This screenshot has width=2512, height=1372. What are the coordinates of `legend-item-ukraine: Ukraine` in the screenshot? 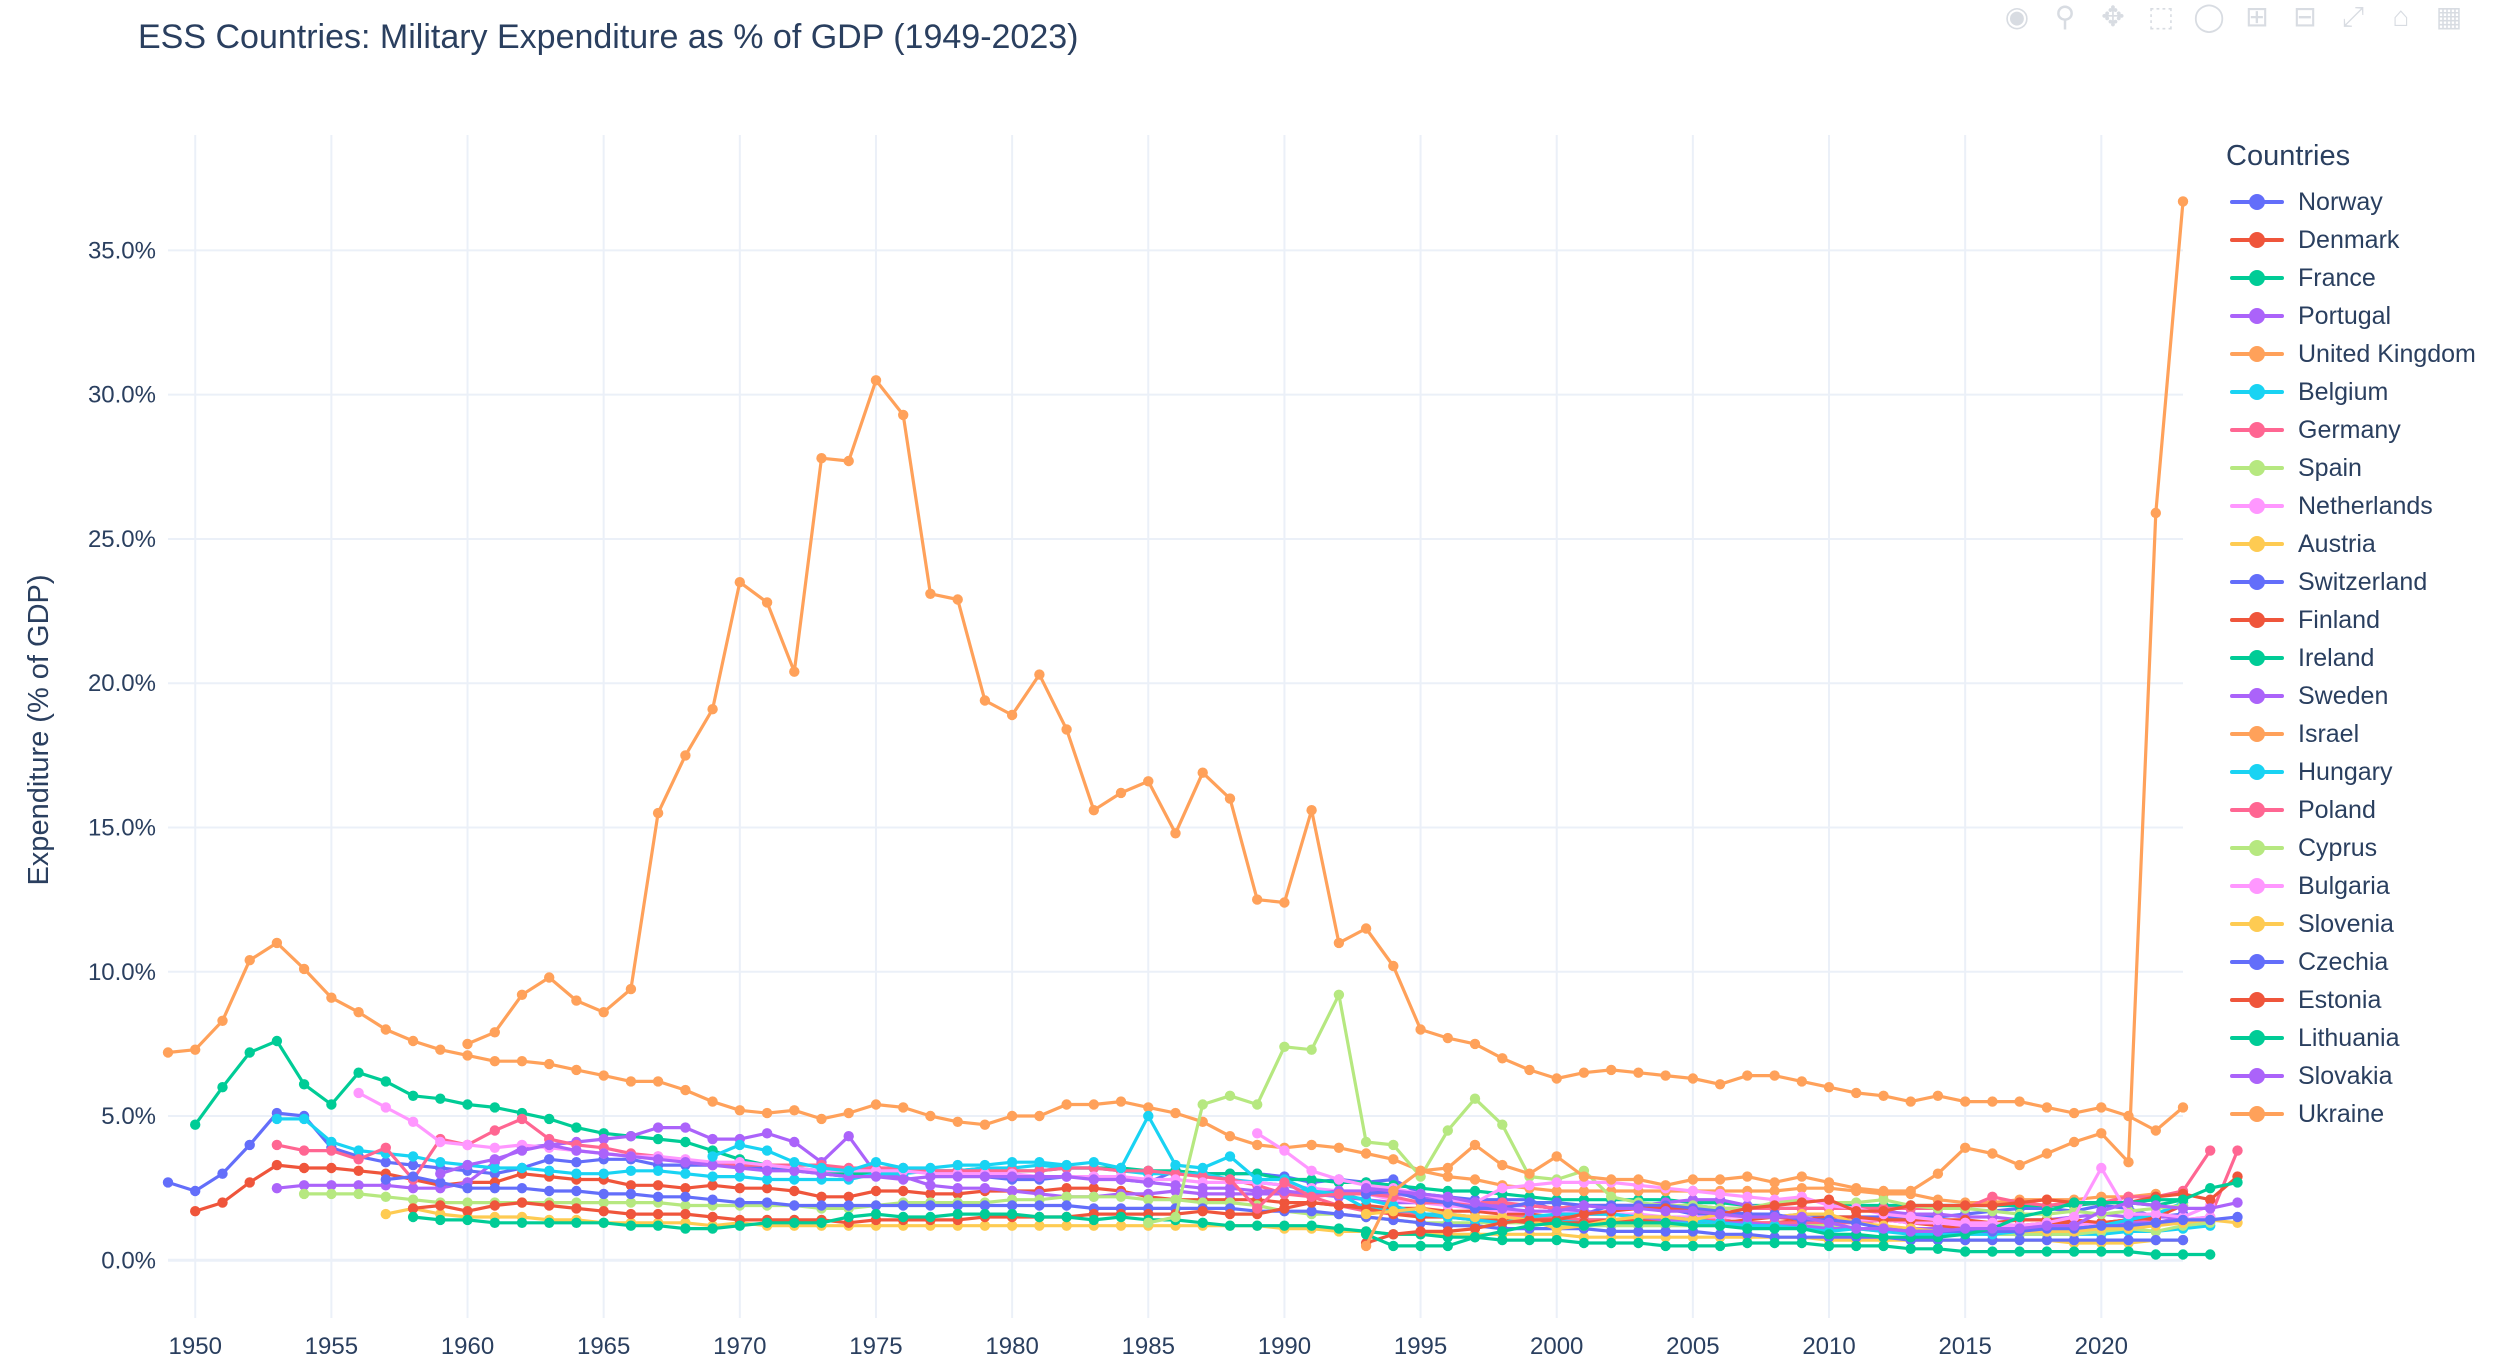 It's located at (2351, 1114).